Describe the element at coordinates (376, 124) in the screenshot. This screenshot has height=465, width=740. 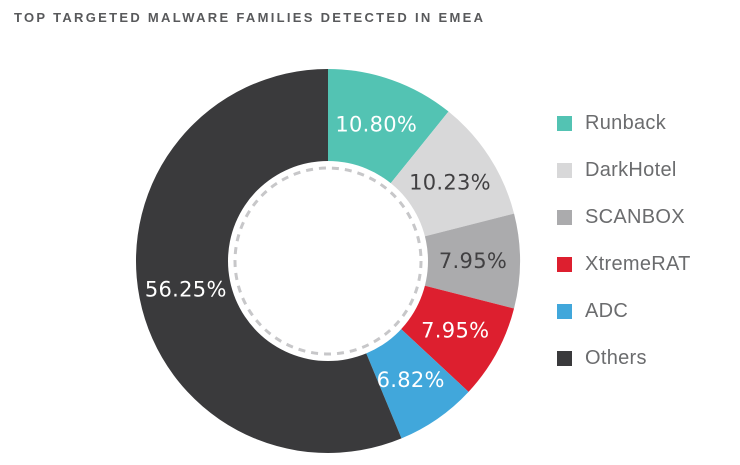
I see `segment-value-label-runback: 10.80%` at that location.